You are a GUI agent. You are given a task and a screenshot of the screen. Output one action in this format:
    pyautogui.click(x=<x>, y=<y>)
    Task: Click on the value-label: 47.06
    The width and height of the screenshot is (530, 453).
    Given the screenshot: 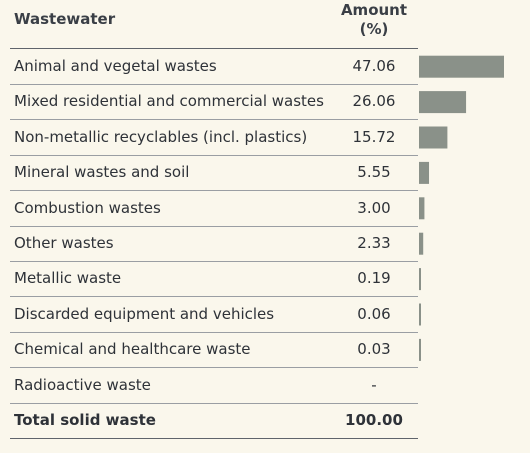 What is the action you would take?
    pyautogui.click(x=374, y=66)
    